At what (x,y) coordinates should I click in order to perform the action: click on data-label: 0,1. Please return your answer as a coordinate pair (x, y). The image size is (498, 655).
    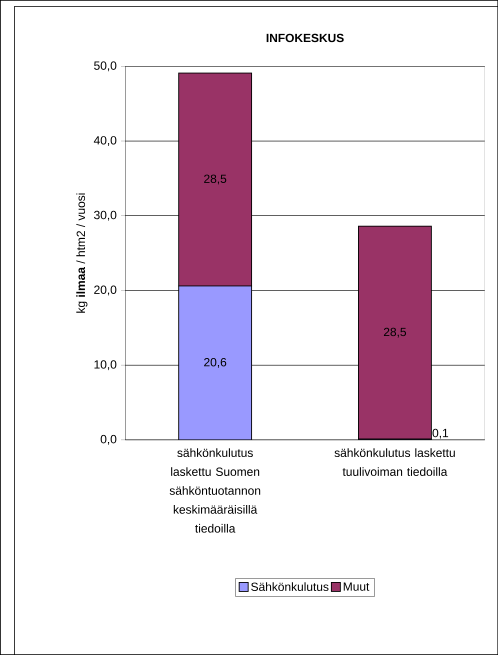
    Looking at the image, I should click on (440, 433).